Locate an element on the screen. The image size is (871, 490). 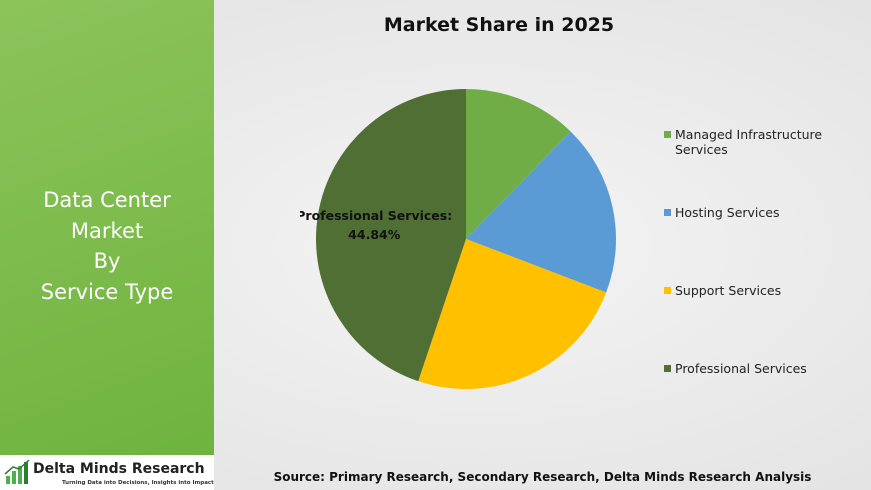
logo-name: Delta Minds Research is located at coordinates (119, 469).